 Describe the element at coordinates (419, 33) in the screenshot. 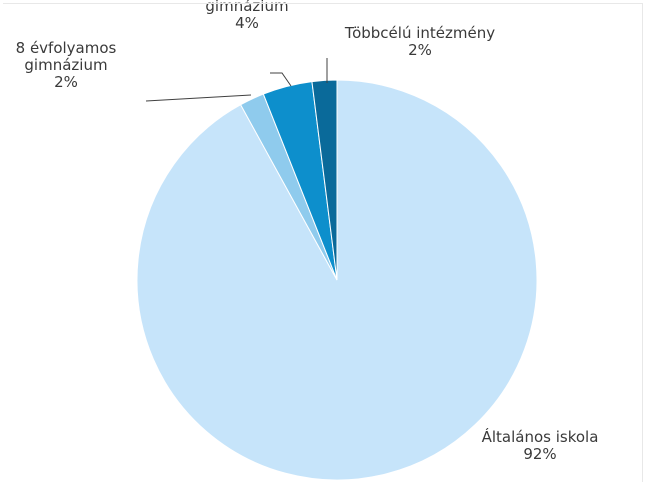

I see `data-label-name-line: Többcélú intézmény` at that location.